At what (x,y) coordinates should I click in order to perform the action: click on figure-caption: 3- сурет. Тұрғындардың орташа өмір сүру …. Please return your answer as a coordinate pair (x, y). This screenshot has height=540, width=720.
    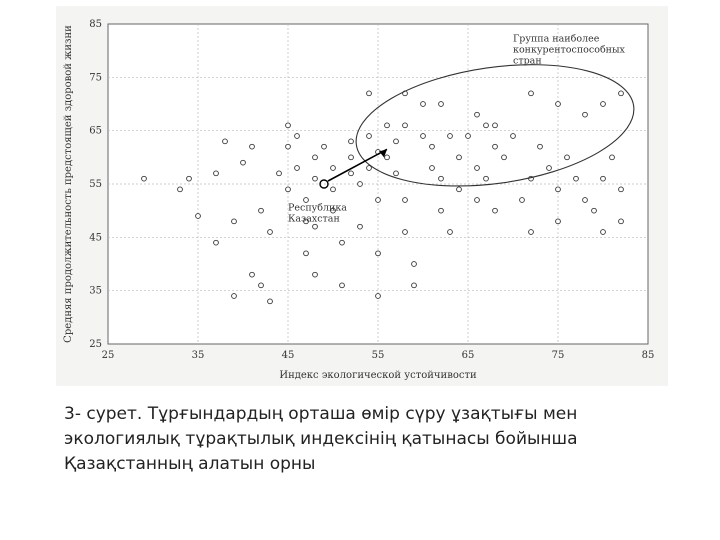
    Looking at the image, I should click on (321, 439).